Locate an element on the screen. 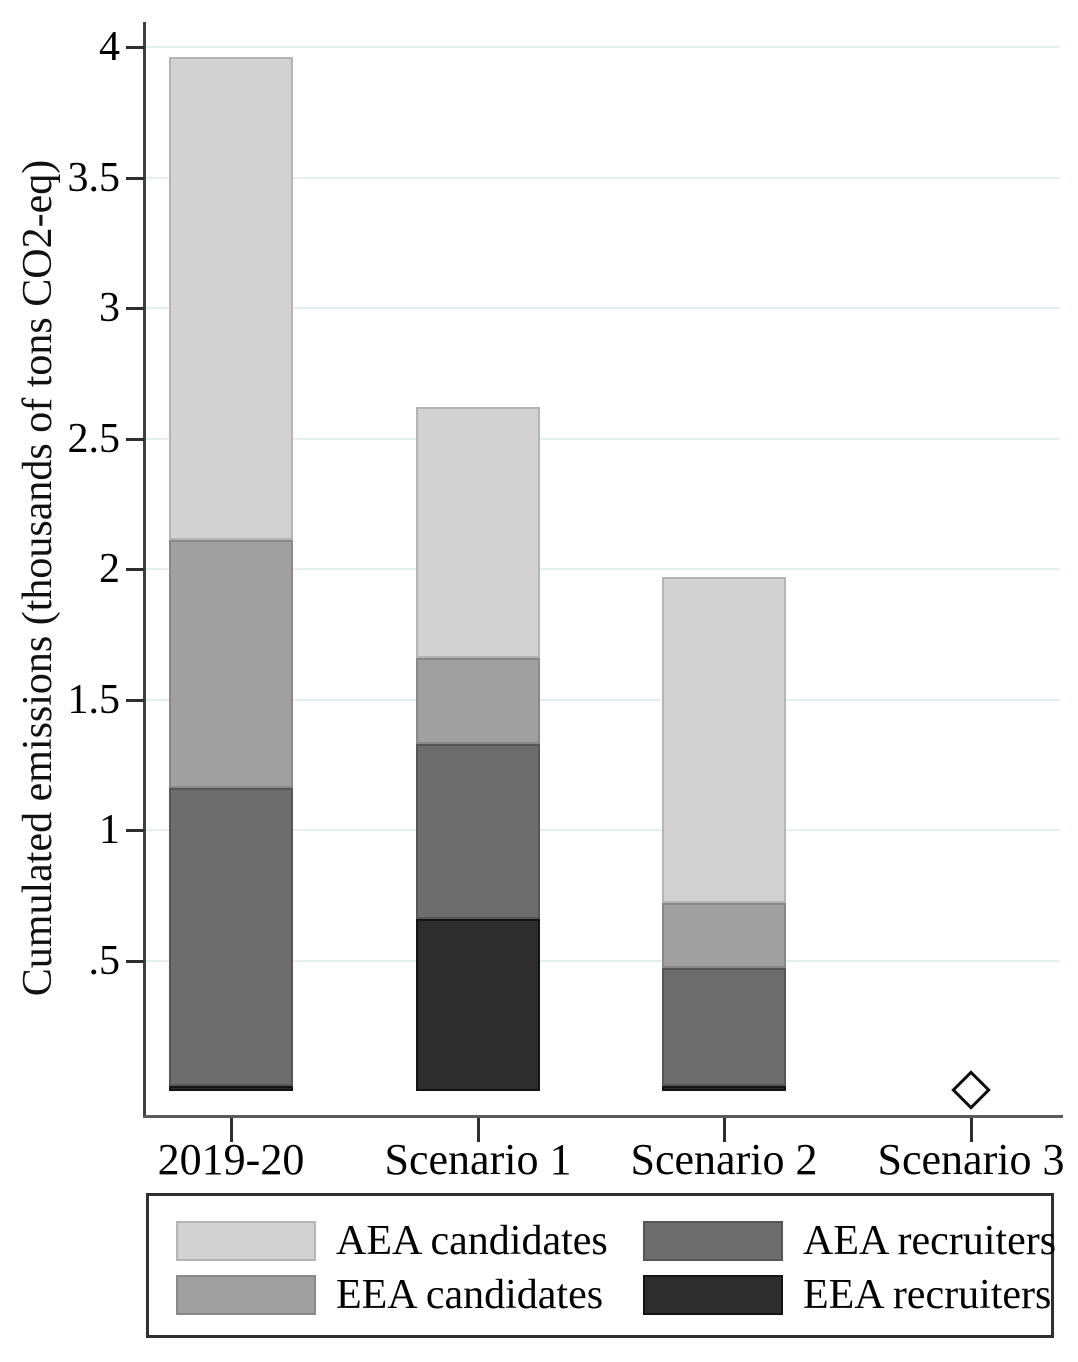 This screenshot has width=1078, height=1362. x-tick-label: 2019-20 is located at coordinates (231, 1159).